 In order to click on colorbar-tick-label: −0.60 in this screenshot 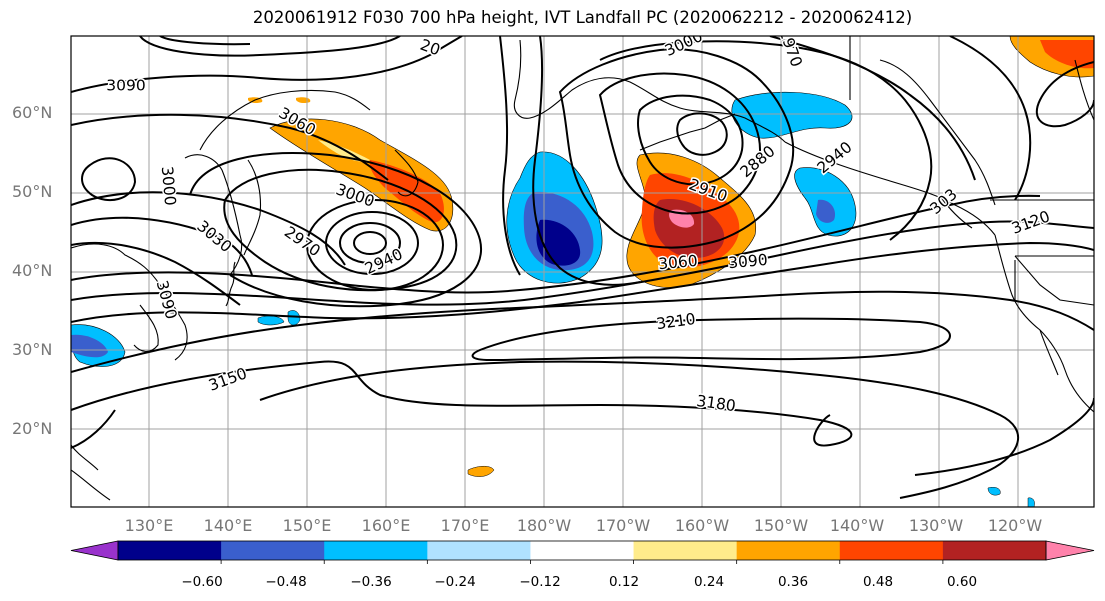, I will do `click(202, 582)`.